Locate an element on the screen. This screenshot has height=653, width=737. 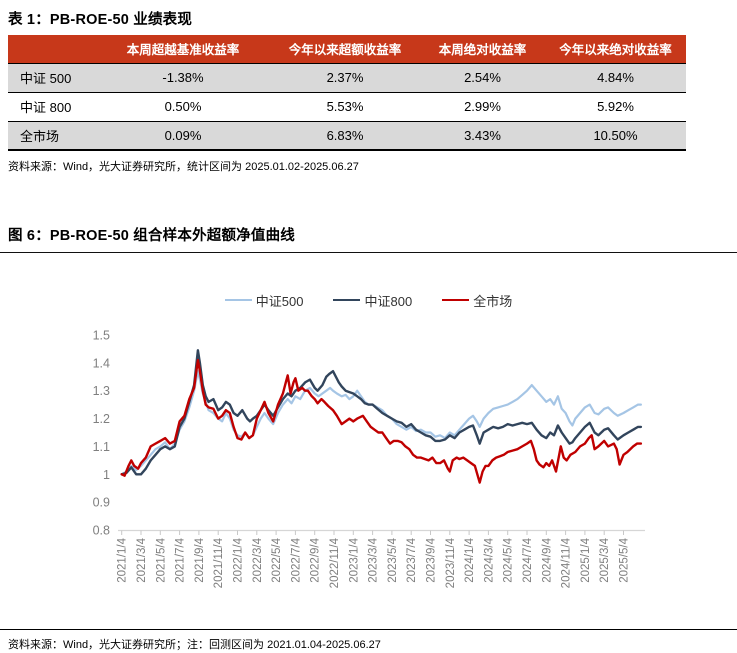
figure-title: 图 6：PB-ROE-50 组合样本外超额净值曲线 is located at coordinates (368, 238).